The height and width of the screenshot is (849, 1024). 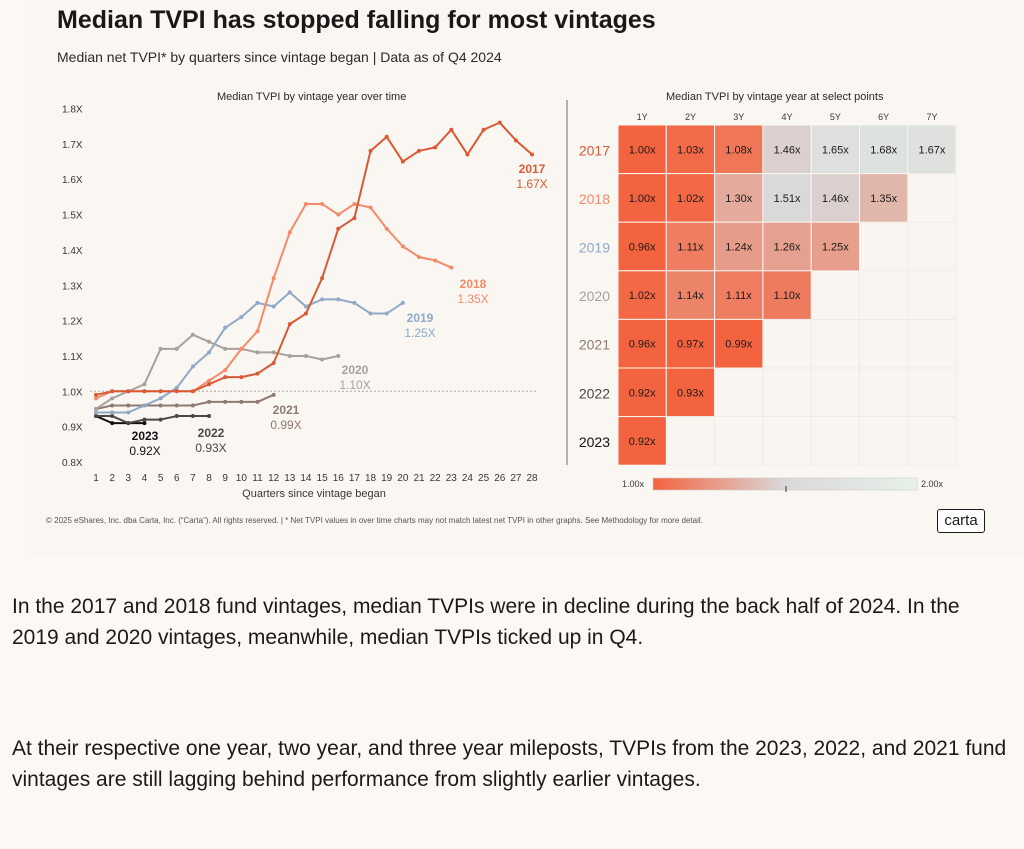 What do you see at coordinates (931, 150) in the screenshot?
I see `heatmap-cell-label: 1.67x` at bounding box center [931, 150].